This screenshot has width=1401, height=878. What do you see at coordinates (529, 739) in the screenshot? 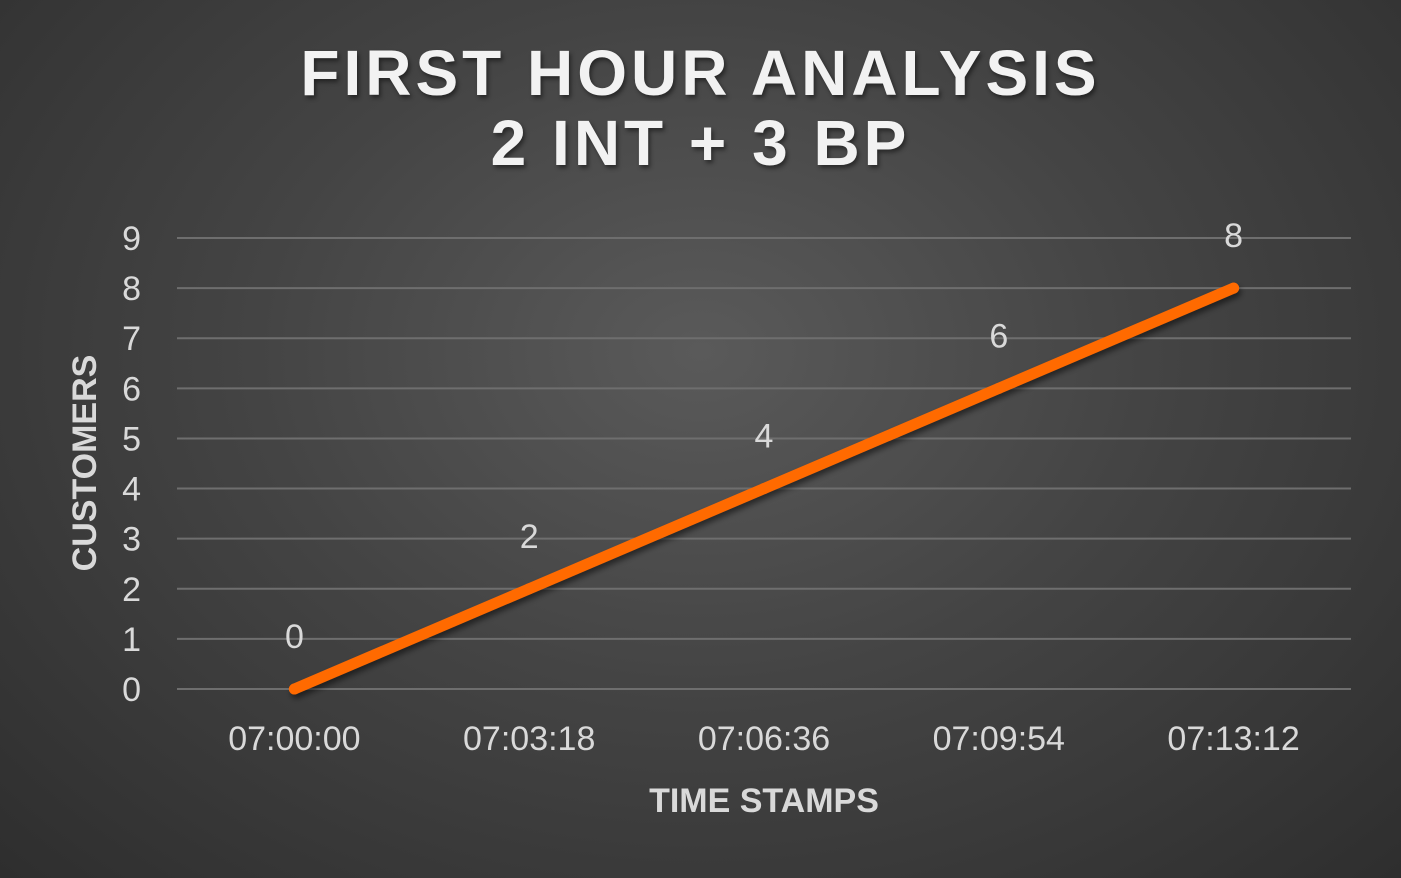
I see `x-tick-label-1: 07:03:18` at bounding box center [529, 739].